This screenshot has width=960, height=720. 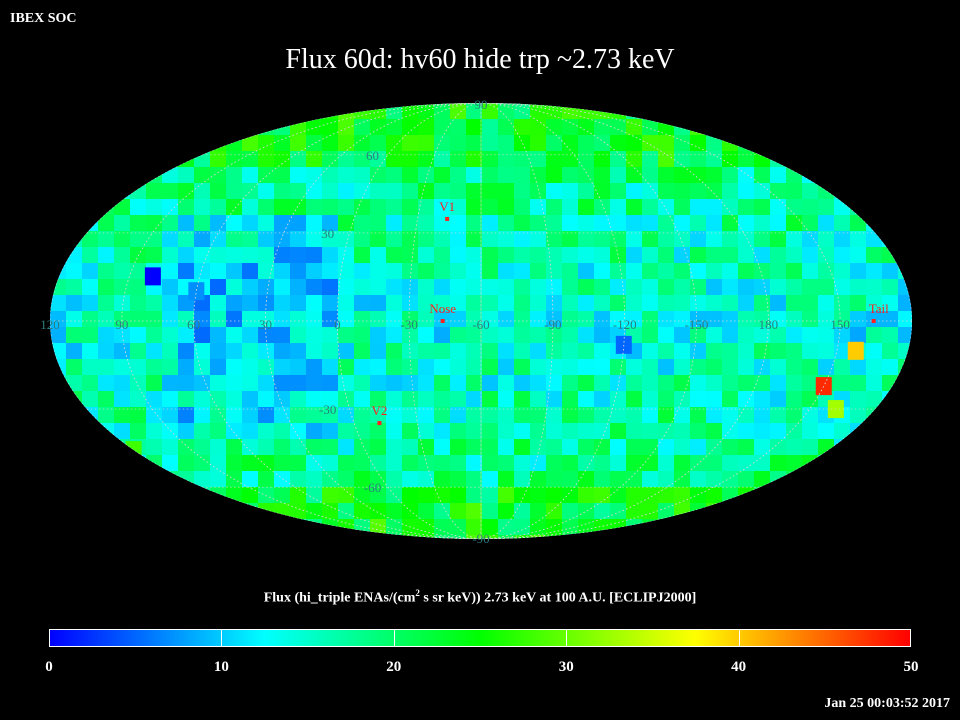 I want to click on source-label: IBEX SOC, so click(x=43, y=18).